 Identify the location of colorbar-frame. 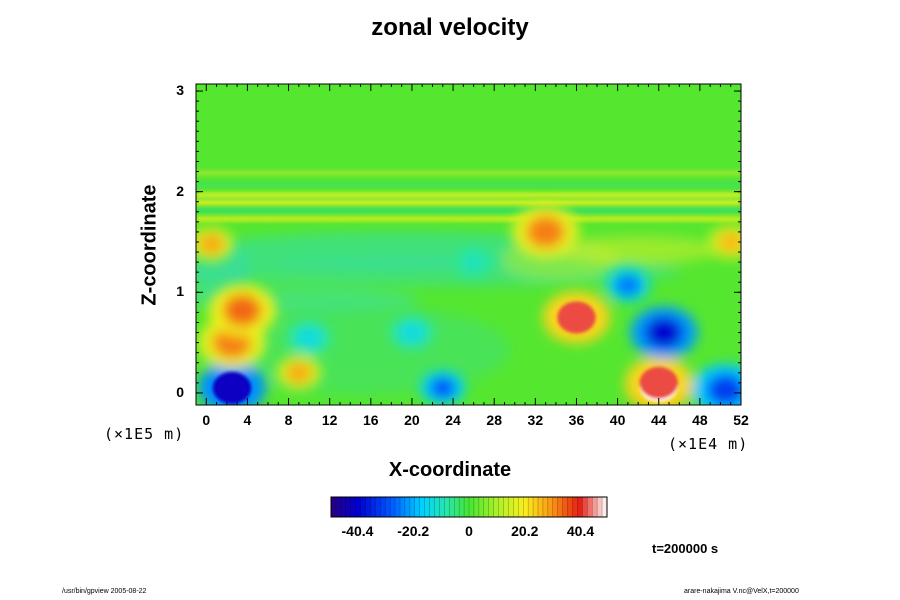
(469, 507).